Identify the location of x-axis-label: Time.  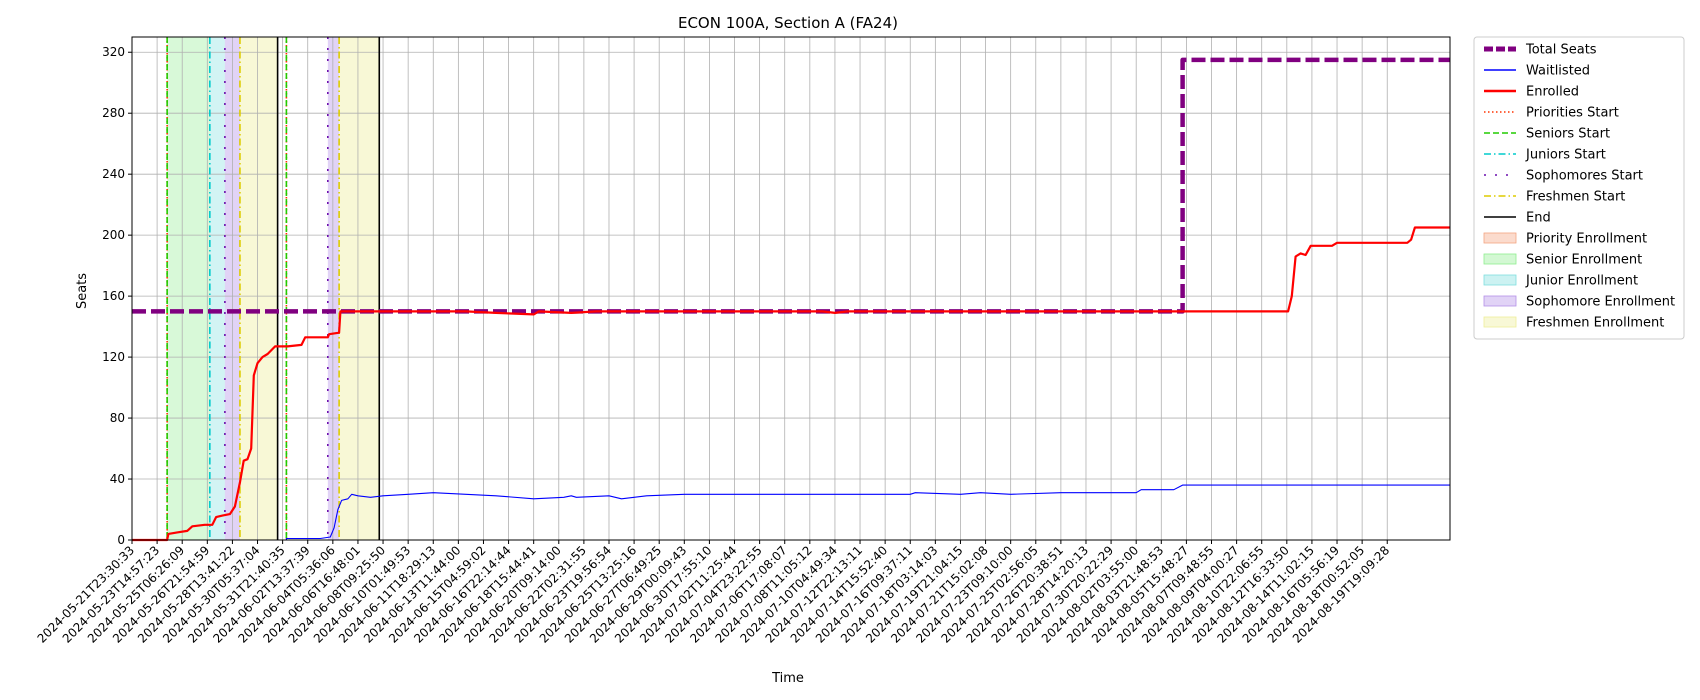
(787, 678).